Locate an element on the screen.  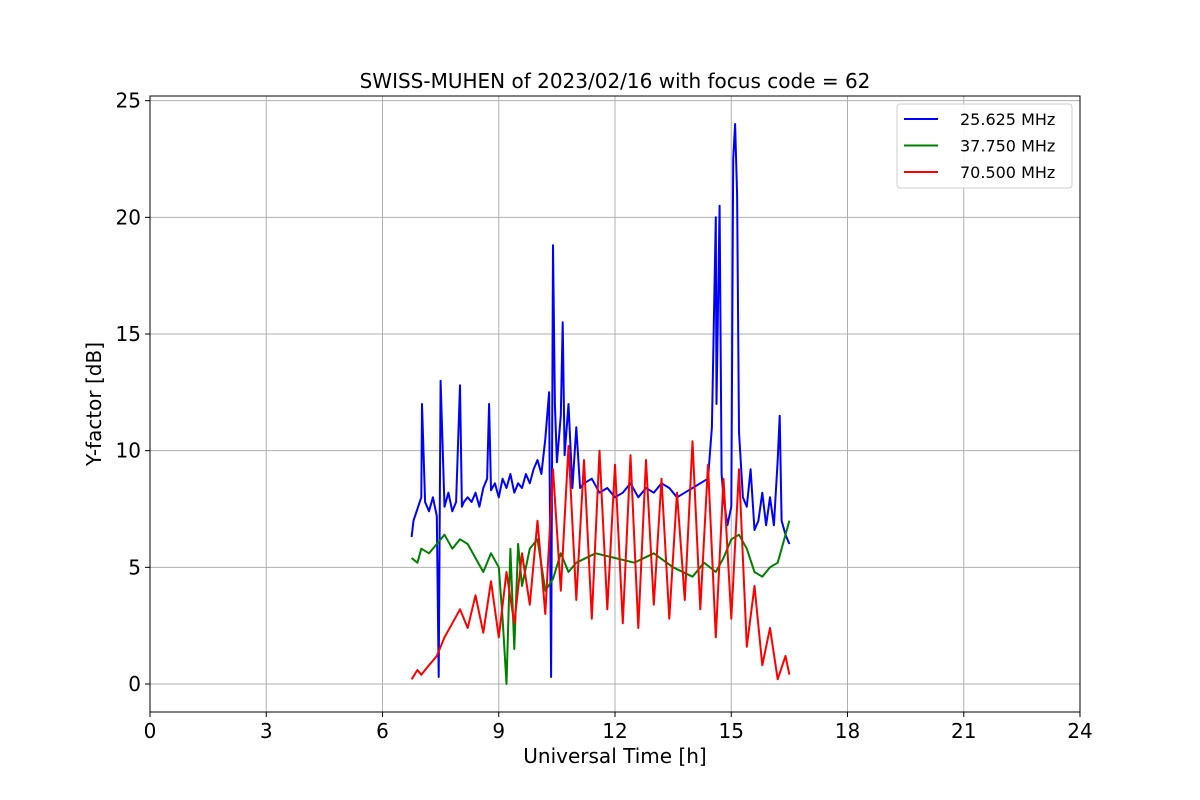
x-axis-label: Universal Time [h] is located at coordinates (614, 756).